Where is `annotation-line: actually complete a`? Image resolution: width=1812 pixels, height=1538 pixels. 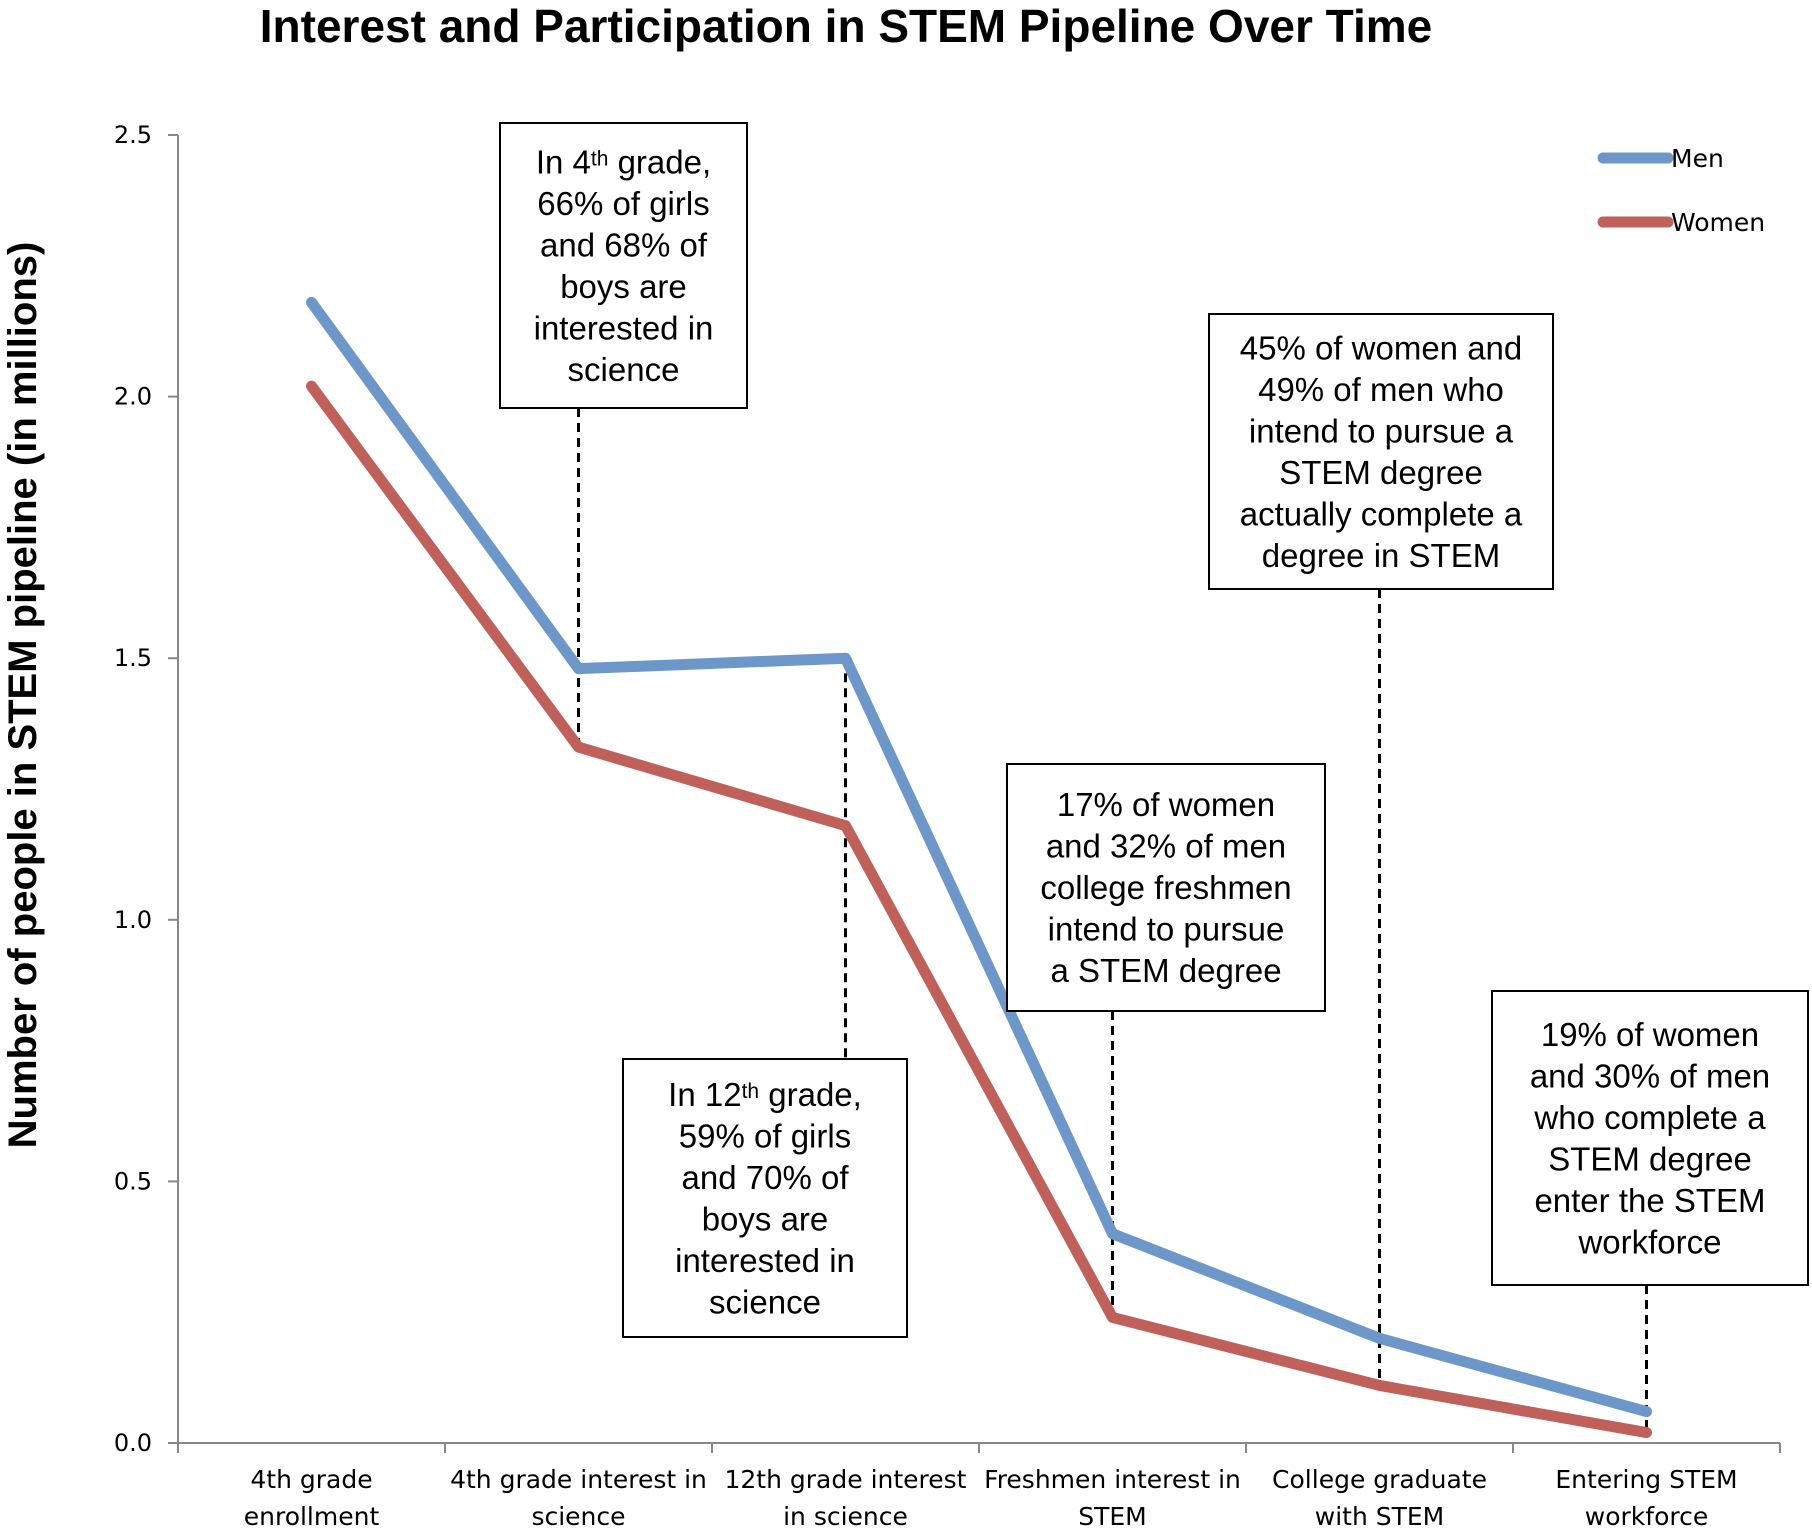
annotation-line: actually complete a is located at coordinates (1381, 513).